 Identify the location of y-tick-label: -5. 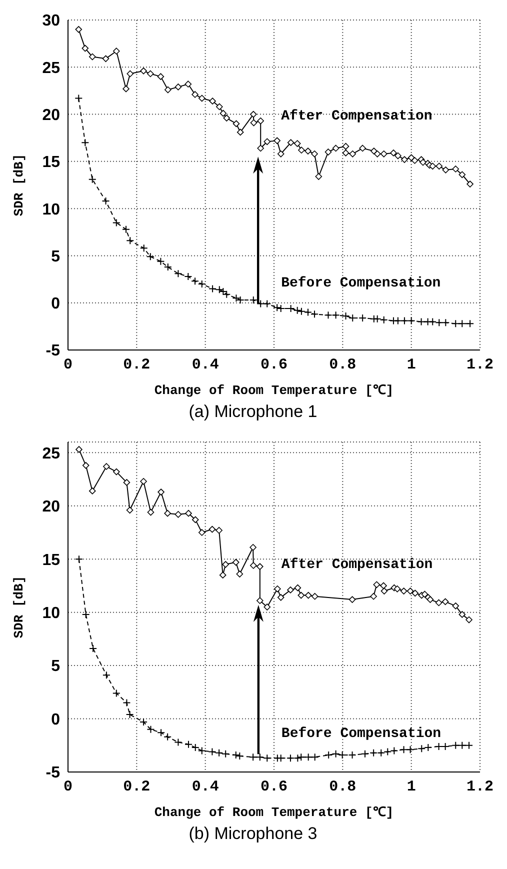
(53, 773).